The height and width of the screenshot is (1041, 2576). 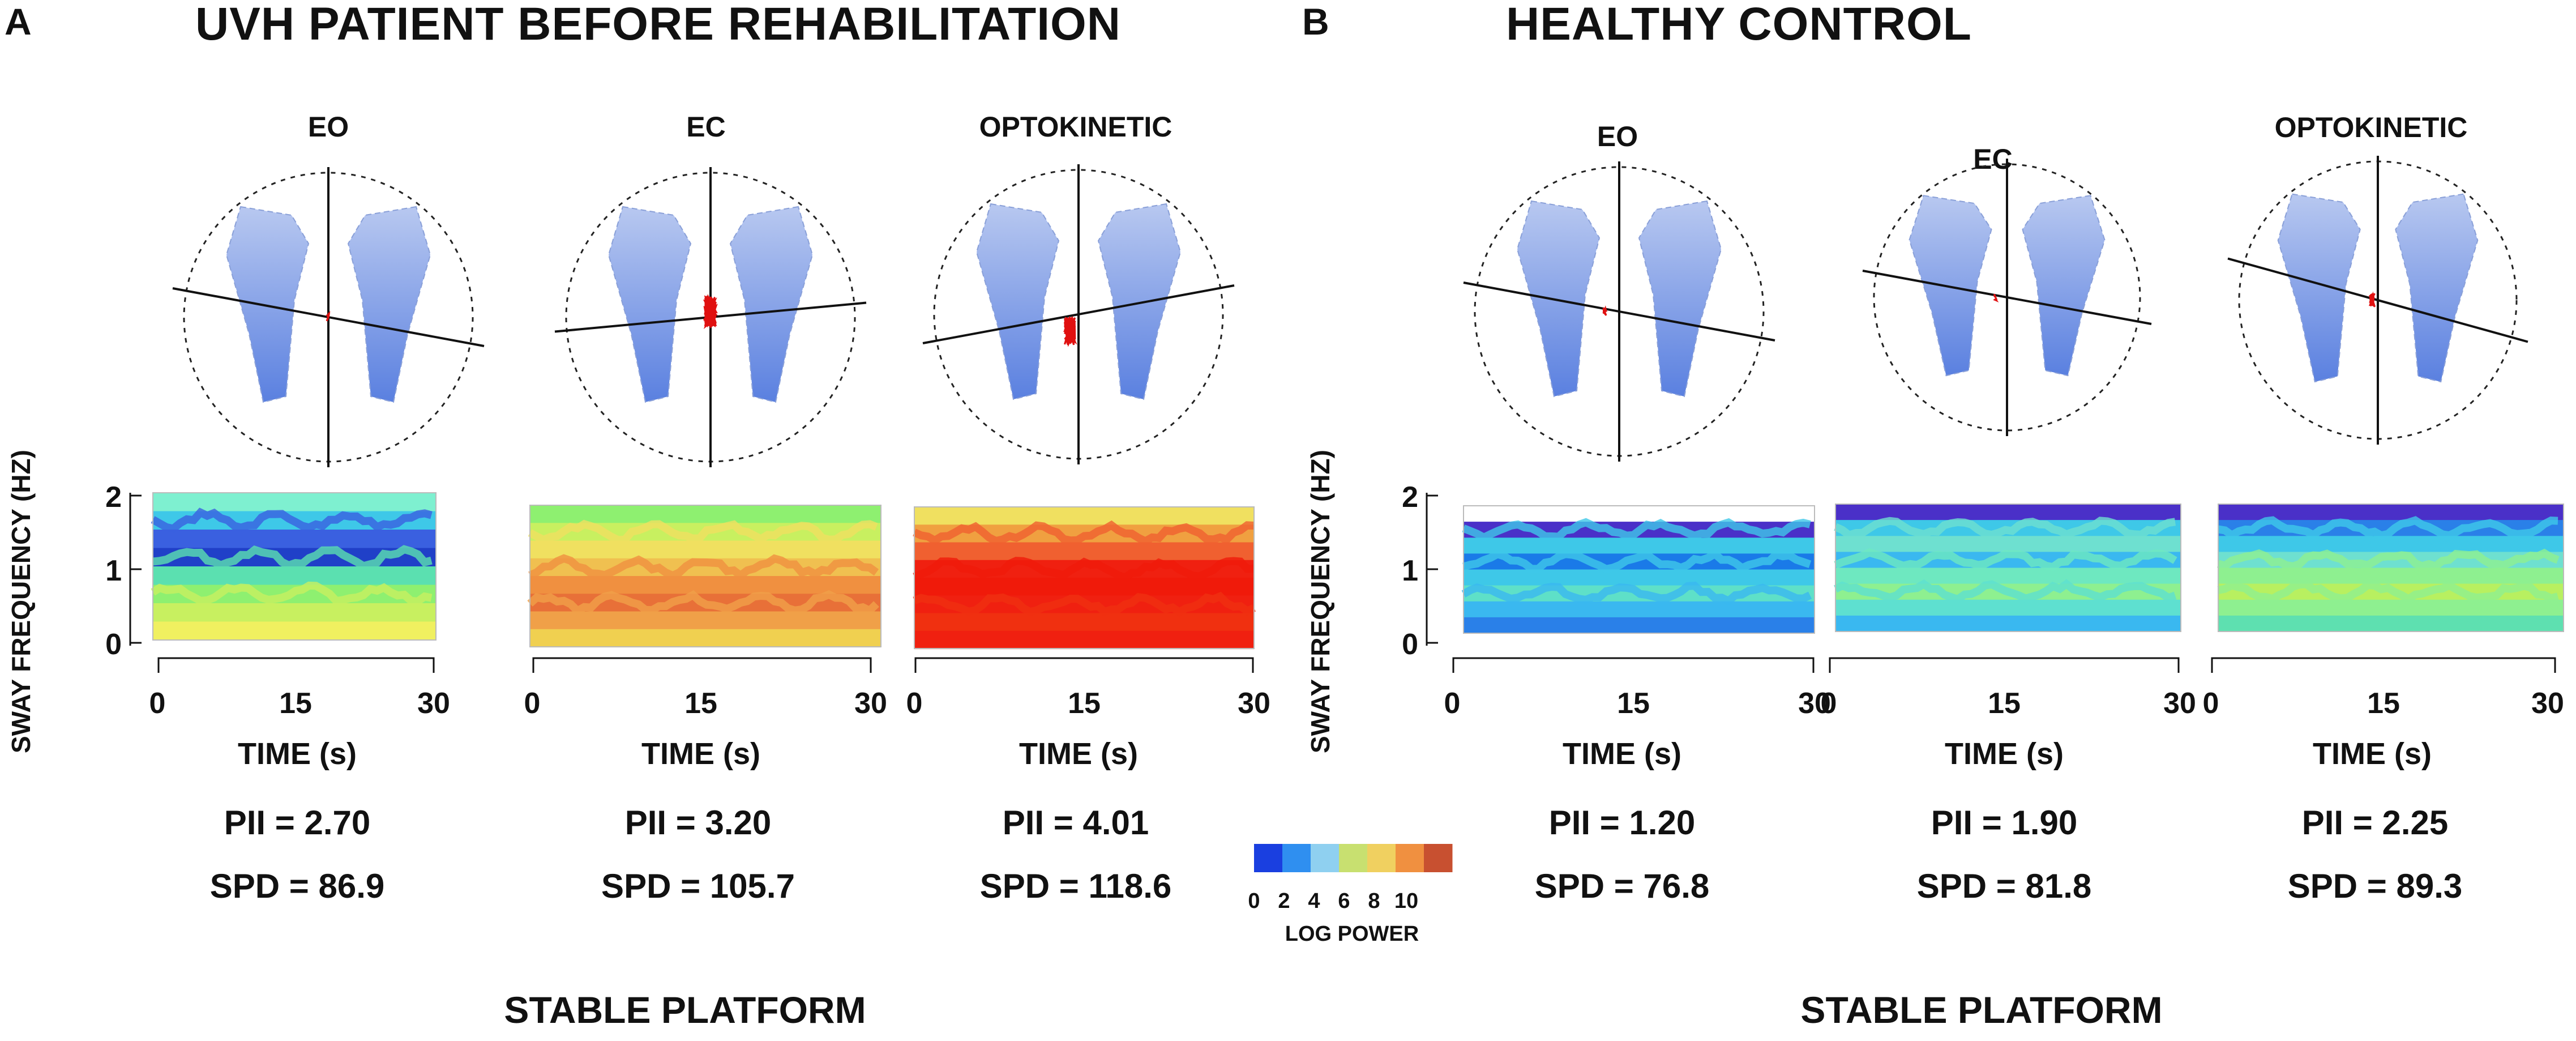 I want to click on spd-b-eo: SPD = 76.8, so click(x=1622, y=886).